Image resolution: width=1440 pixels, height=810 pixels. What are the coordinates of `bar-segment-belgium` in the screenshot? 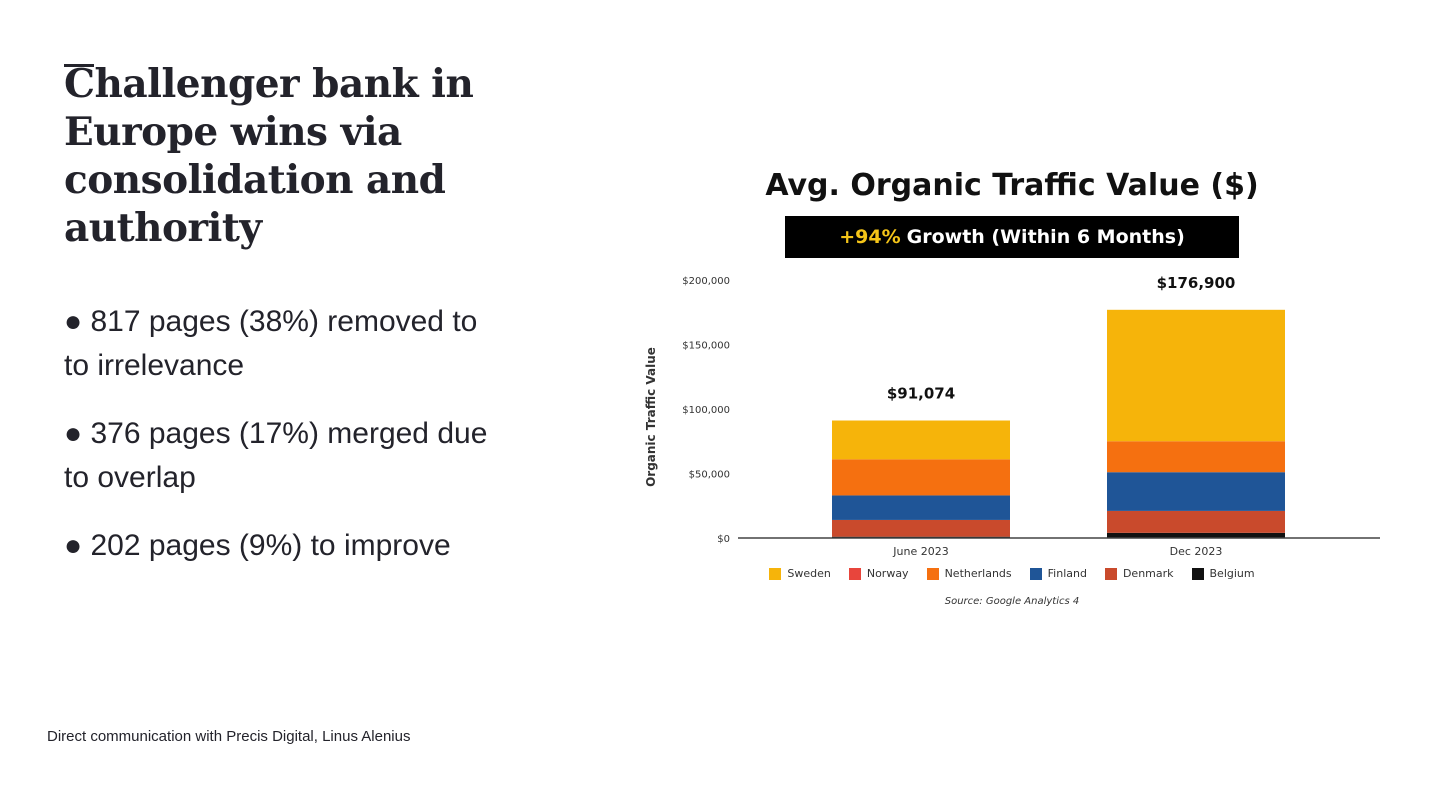 It's located at (1196, 535).